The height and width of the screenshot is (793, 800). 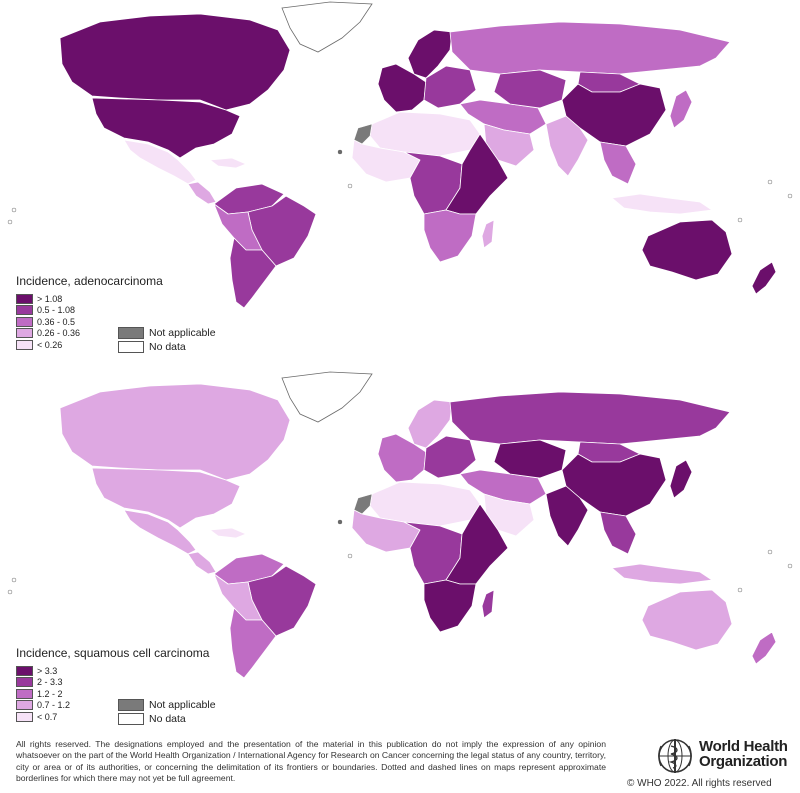 What do you see at coordinates (54, 705) in the screenshot?
I see `legend-label: 0.7 - 1.2` at bounding box center [54, 705].